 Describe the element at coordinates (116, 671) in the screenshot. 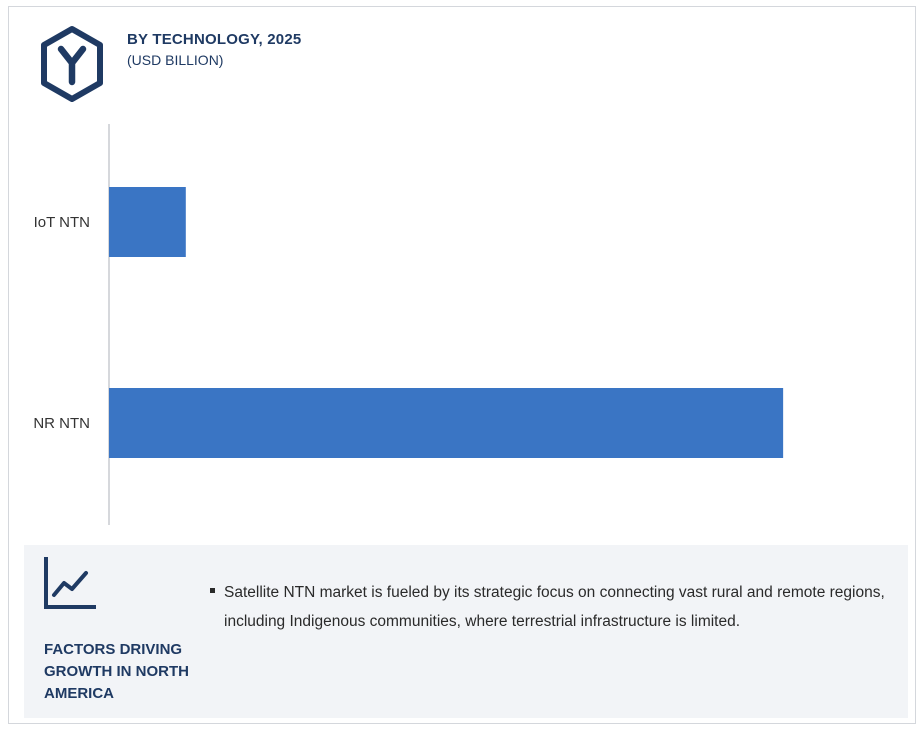

I see `factors-title: FACTORS DRIVING GROWTH IN NORTH AMERICA` at that location.